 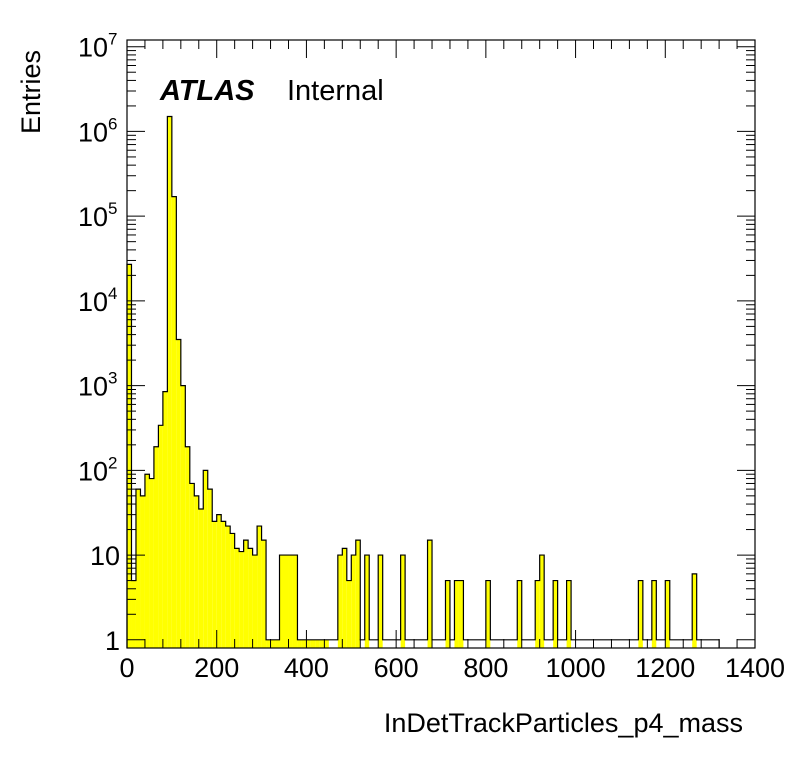 I want to click on y-tick-label: 10⁷, so click(x=98, y=46).